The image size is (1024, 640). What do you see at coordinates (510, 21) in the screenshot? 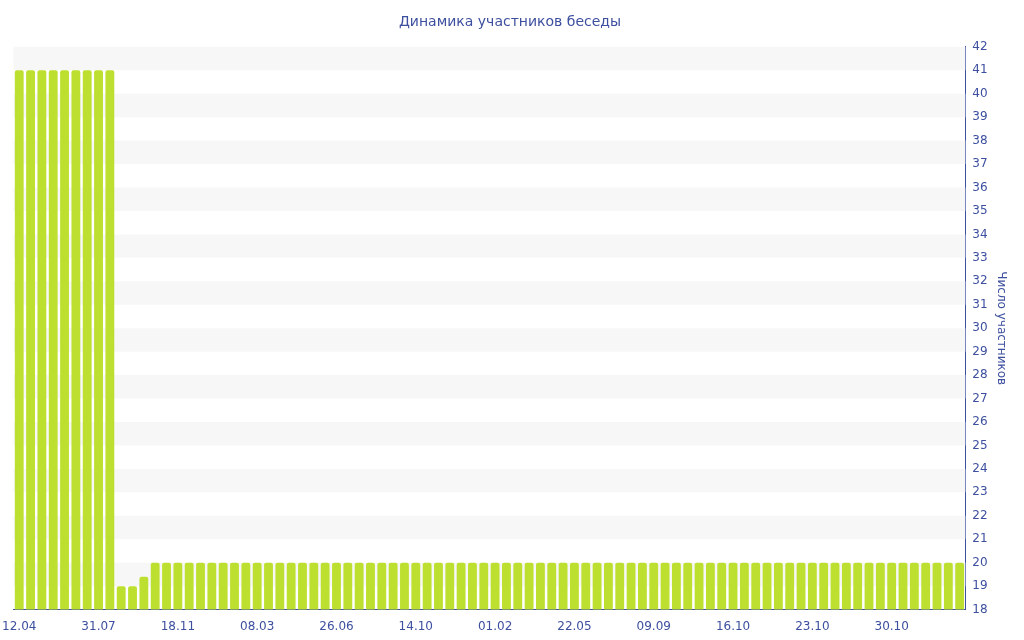
I see `chart-title: Динамика участников беседы` at bounding box center [510, 21].